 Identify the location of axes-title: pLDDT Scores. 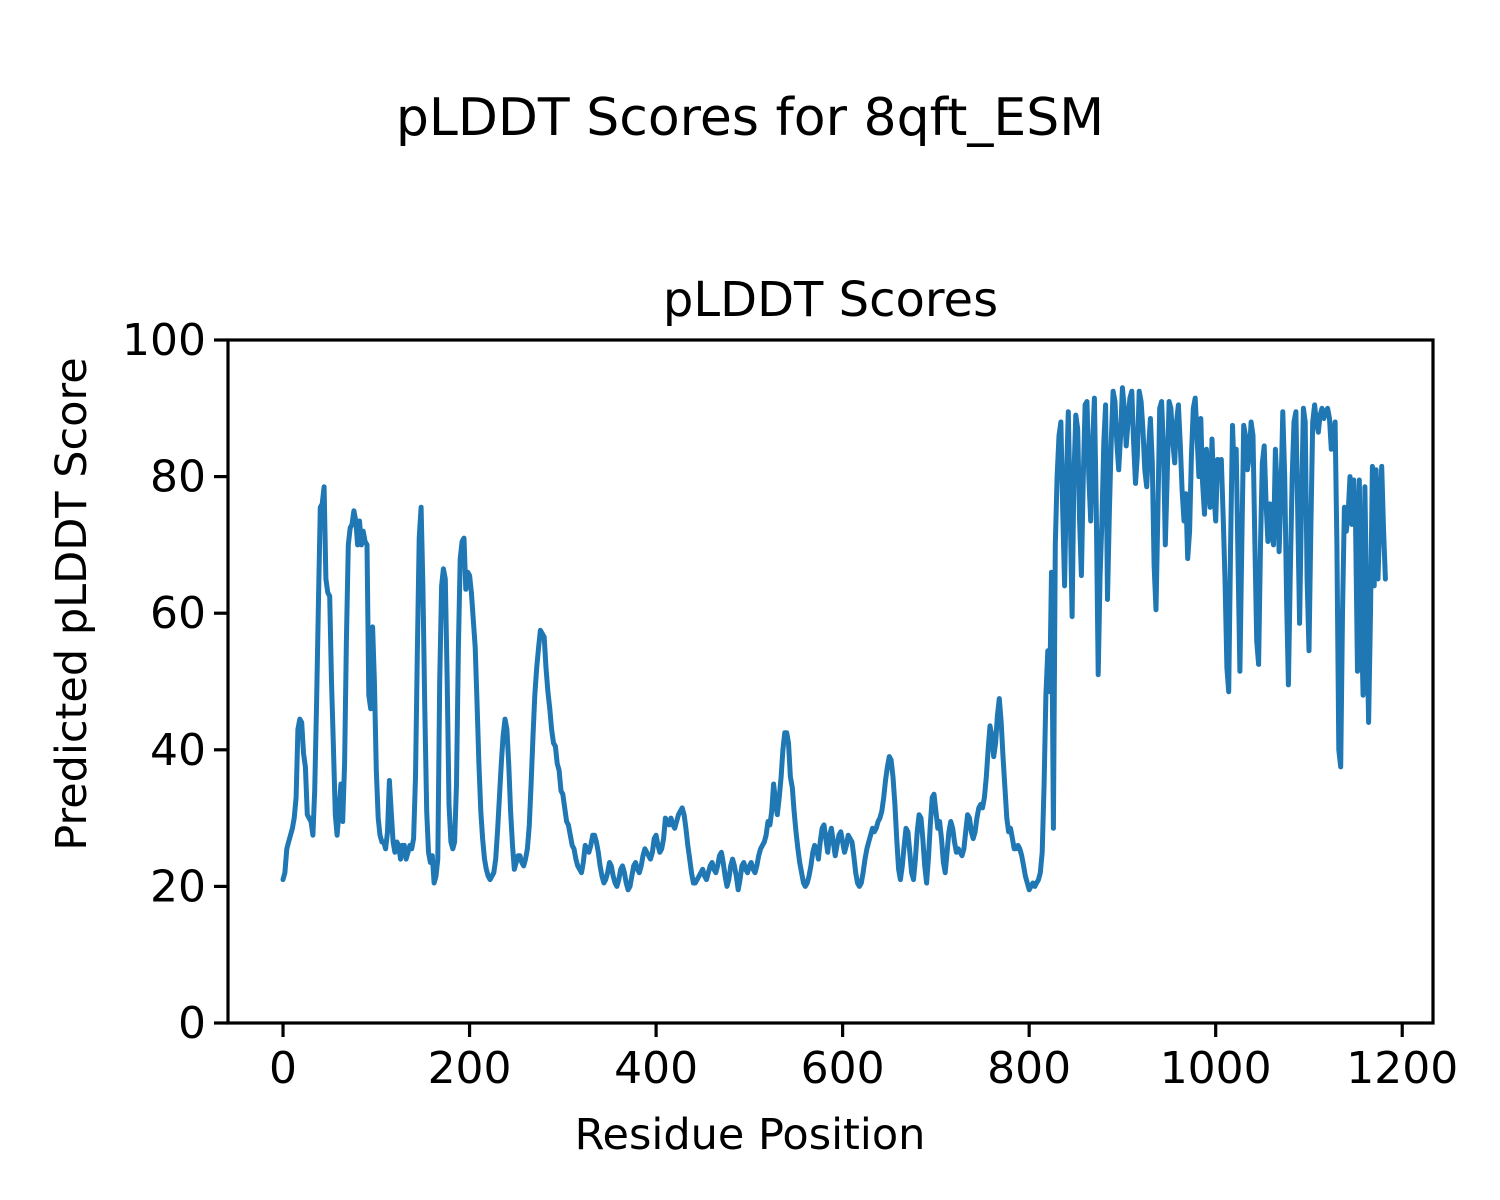
(830, 300).